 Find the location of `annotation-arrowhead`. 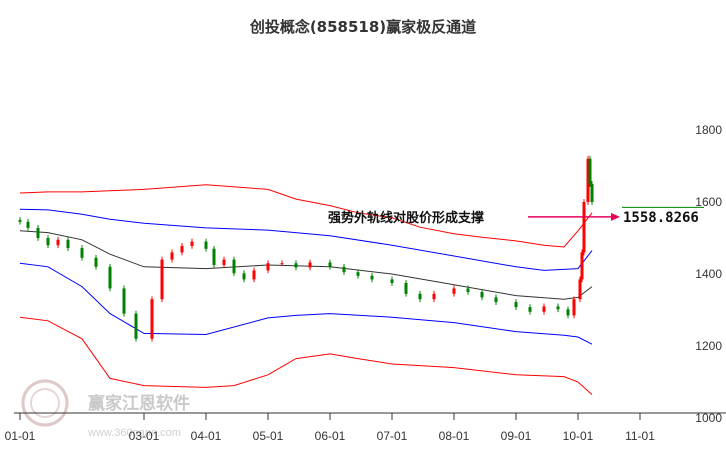

annotation-arrowhead is located at coordinates (615, 216).